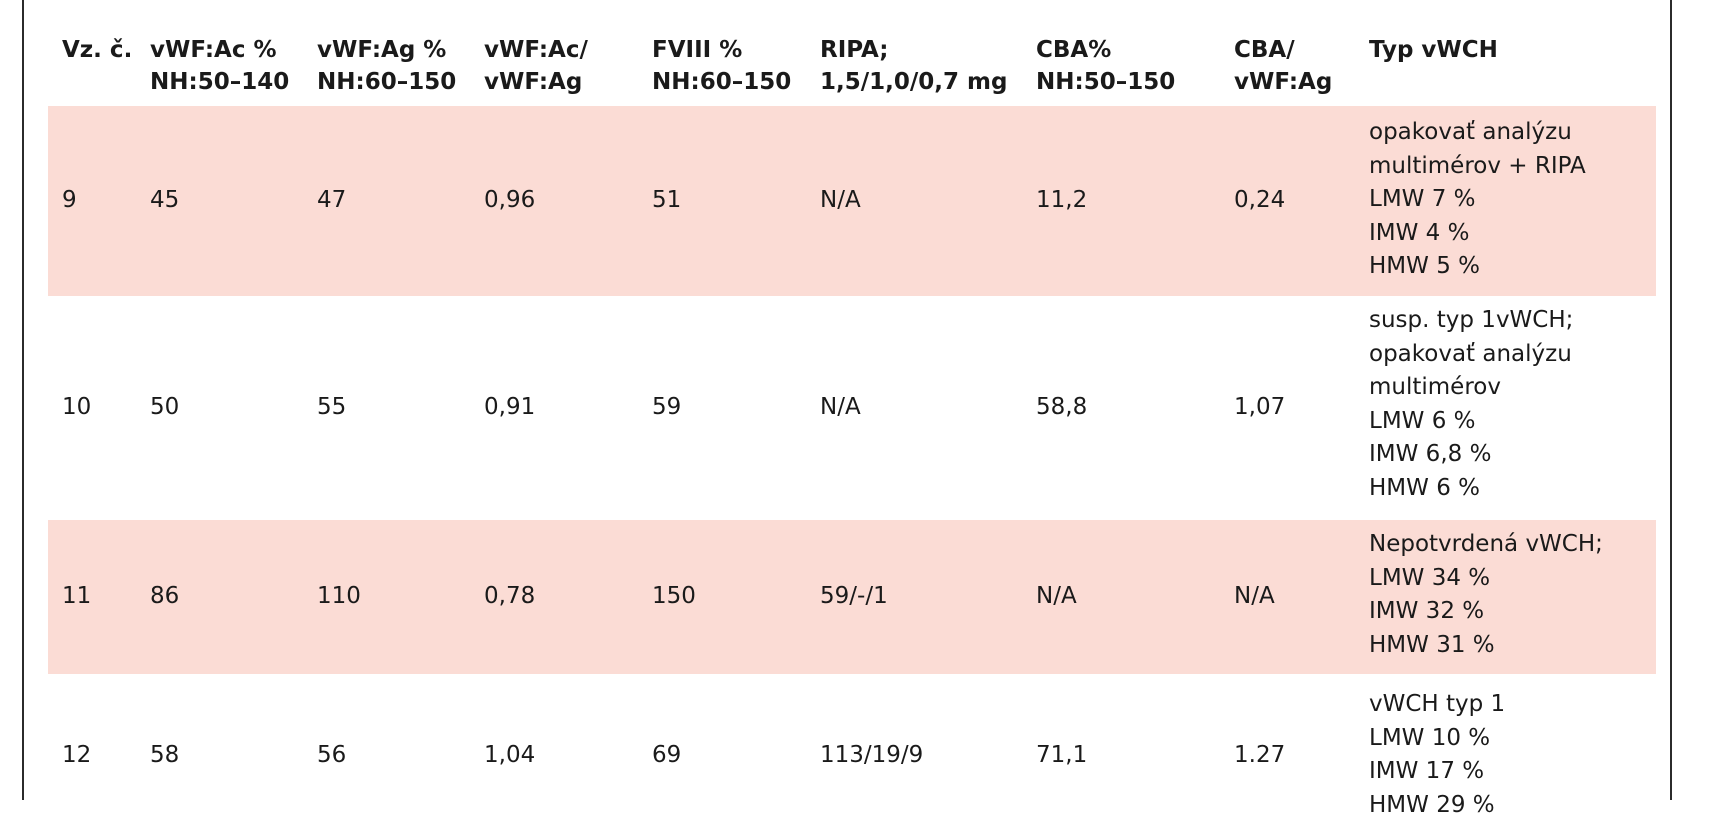 This screenshot has width=1711, height=838. What do you see at coordinates (165, 755) in the screenshot?
I see `table-cell: 58` at bounding box center [165, 755].